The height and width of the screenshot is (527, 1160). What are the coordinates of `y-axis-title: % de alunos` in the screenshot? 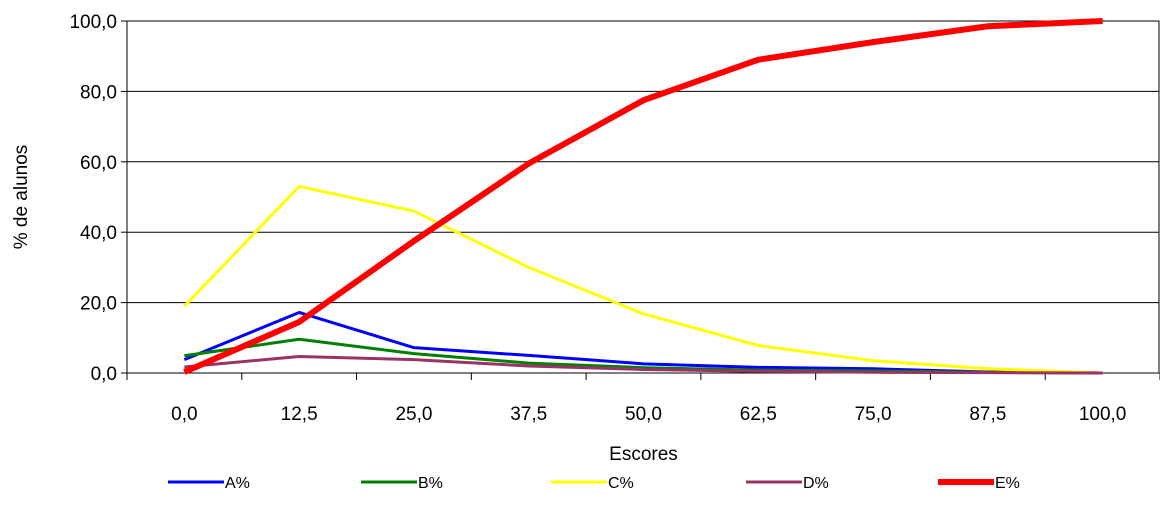 It's located at (21, 197).